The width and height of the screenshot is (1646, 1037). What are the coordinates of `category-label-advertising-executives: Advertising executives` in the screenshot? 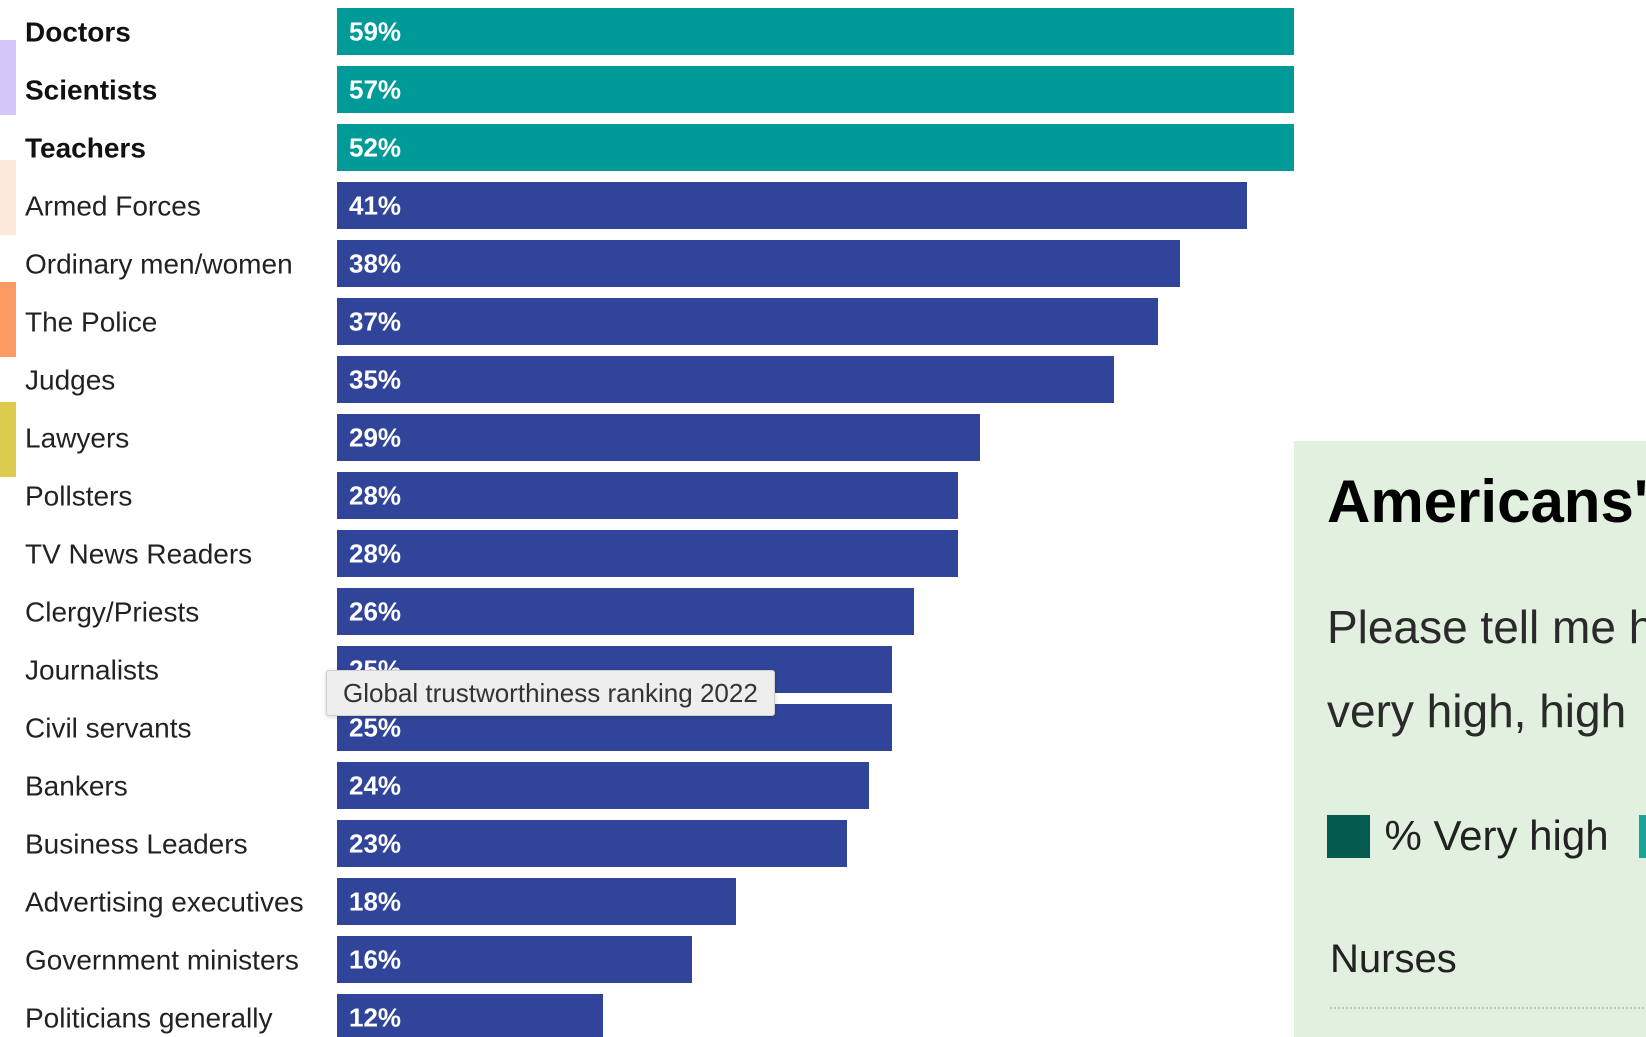 It's located at (164, 902).